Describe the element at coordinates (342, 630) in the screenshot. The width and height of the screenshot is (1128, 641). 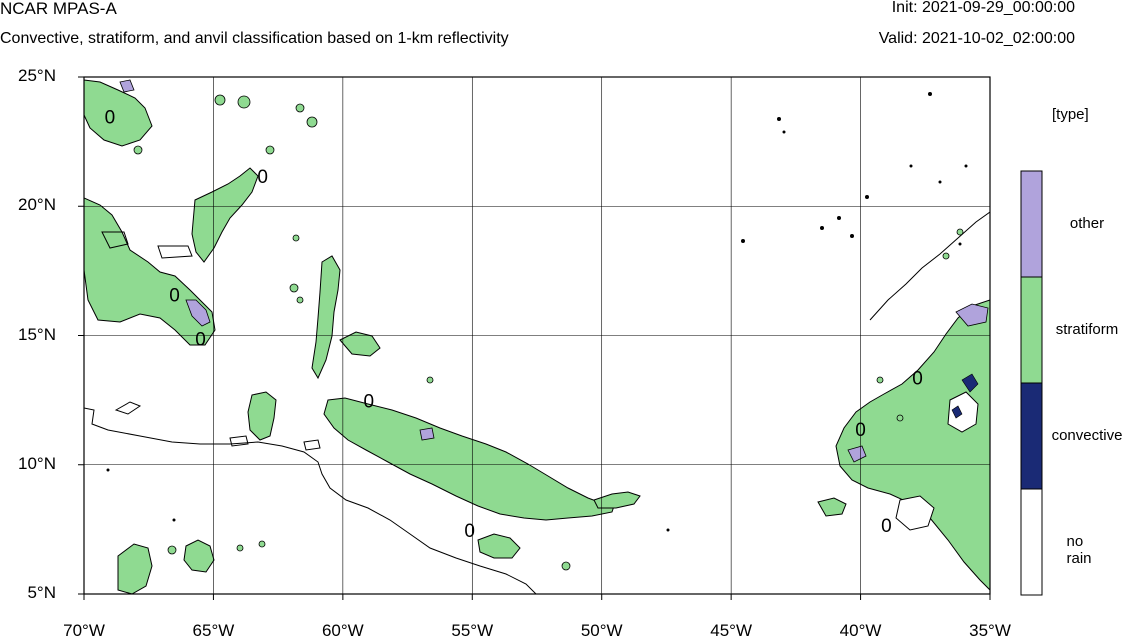
I see `longitude-tick-label: 60°W` at that location.